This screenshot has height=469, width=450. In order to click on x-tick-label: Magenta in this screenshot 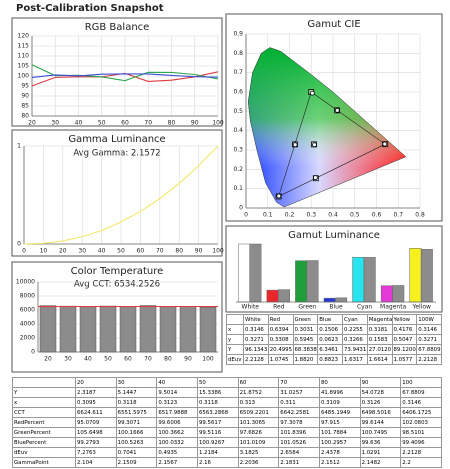, I will do `click(393, 307)`.